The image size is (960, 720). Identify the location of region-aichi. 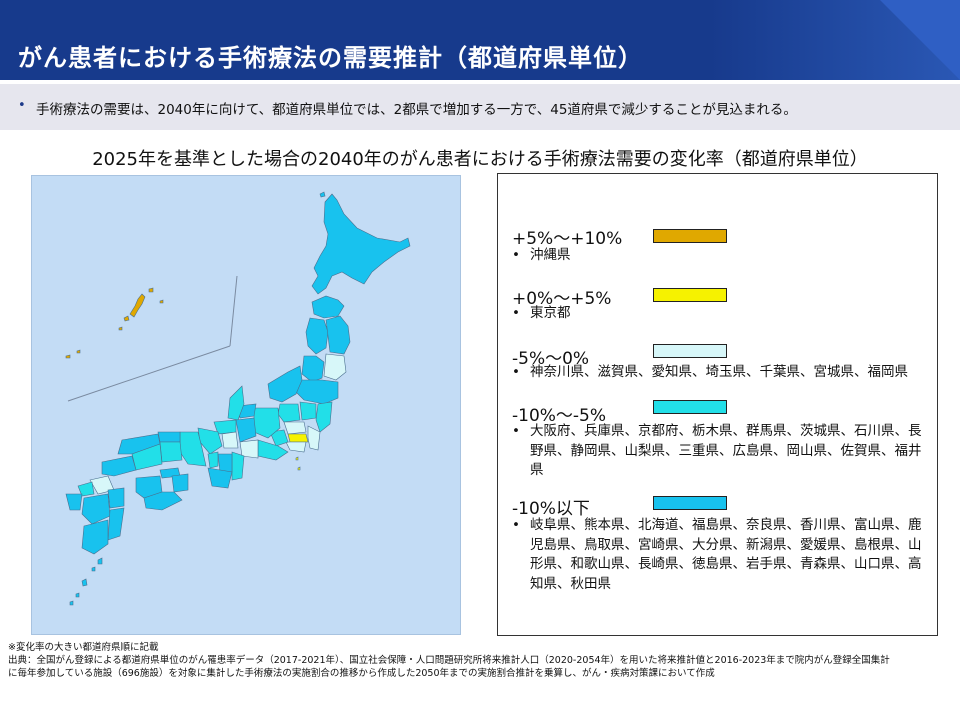
(249, 449).